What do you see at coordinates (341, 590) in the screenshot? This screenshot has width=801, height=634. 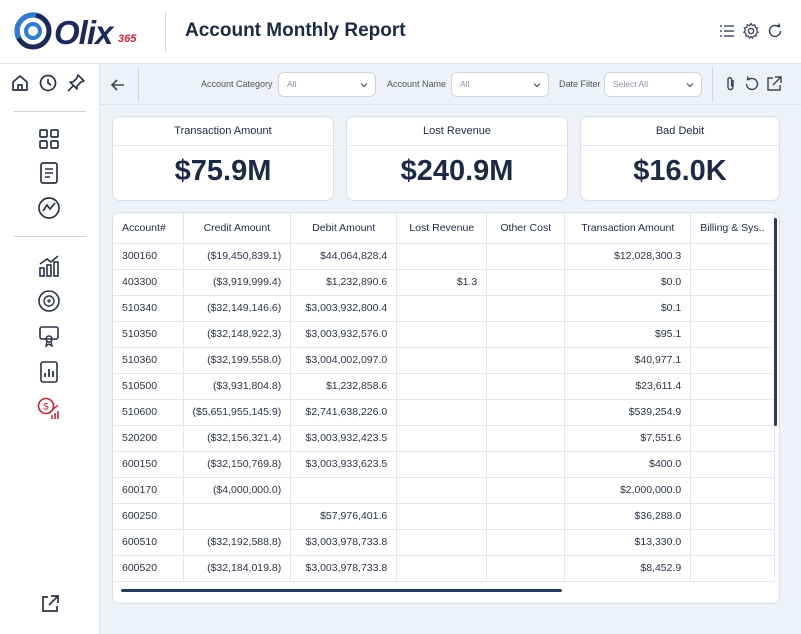 I see `horizontal-scrollbar` at bounding box center [341, 590].